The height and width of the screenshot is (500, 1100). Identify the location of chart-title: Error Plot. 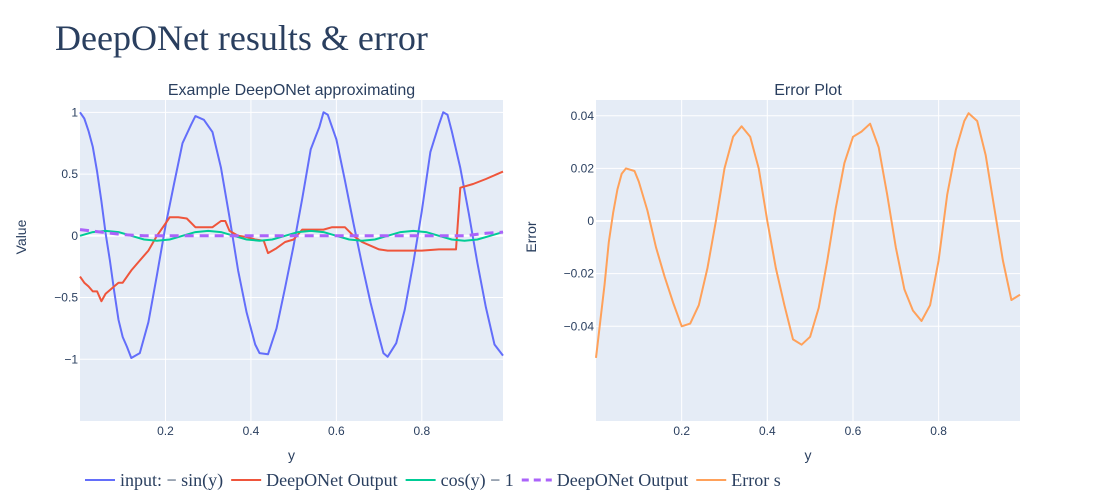
(808, 90).